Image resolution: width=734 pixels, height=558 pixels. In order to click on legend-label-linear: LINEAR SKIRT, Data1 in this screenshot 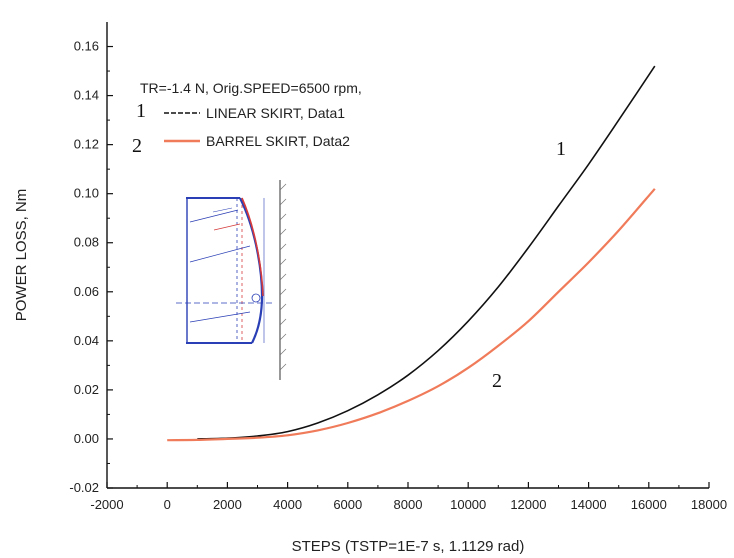, I will do `click(275, 113)`.